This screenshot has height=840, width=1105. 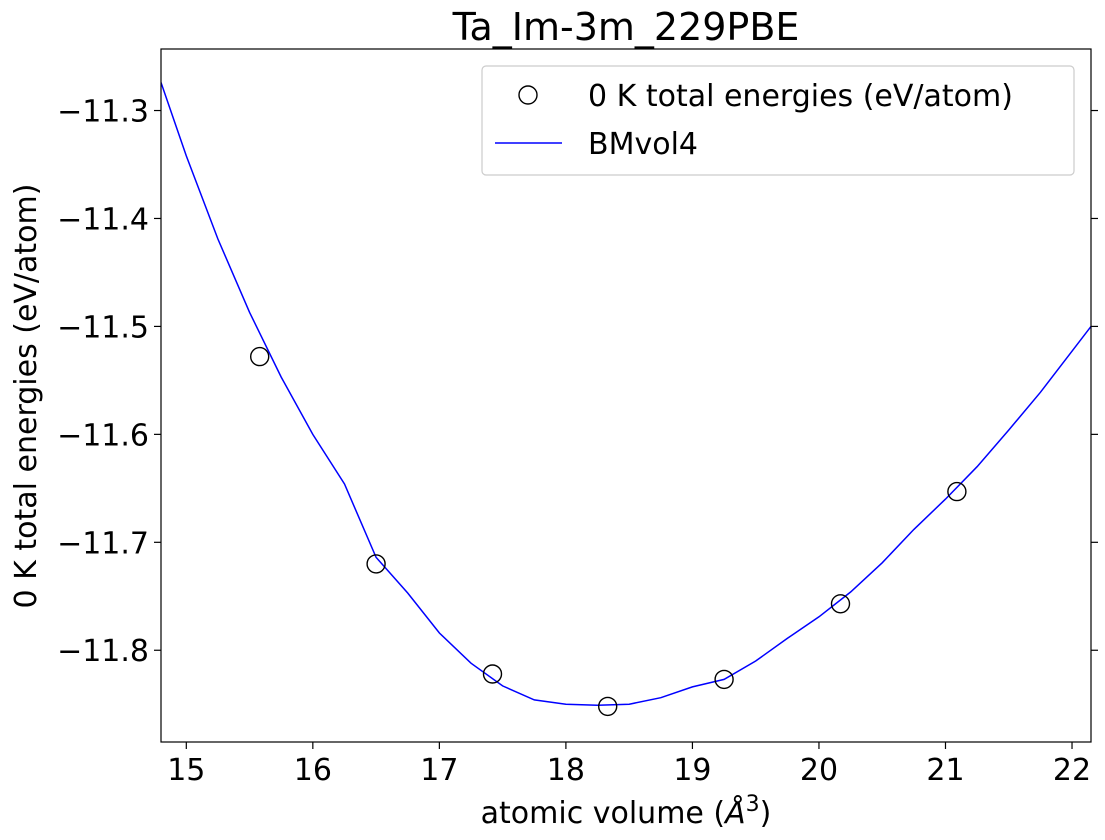 I want to click on y-tick-label: −11.4, so click(x=103, y=219).